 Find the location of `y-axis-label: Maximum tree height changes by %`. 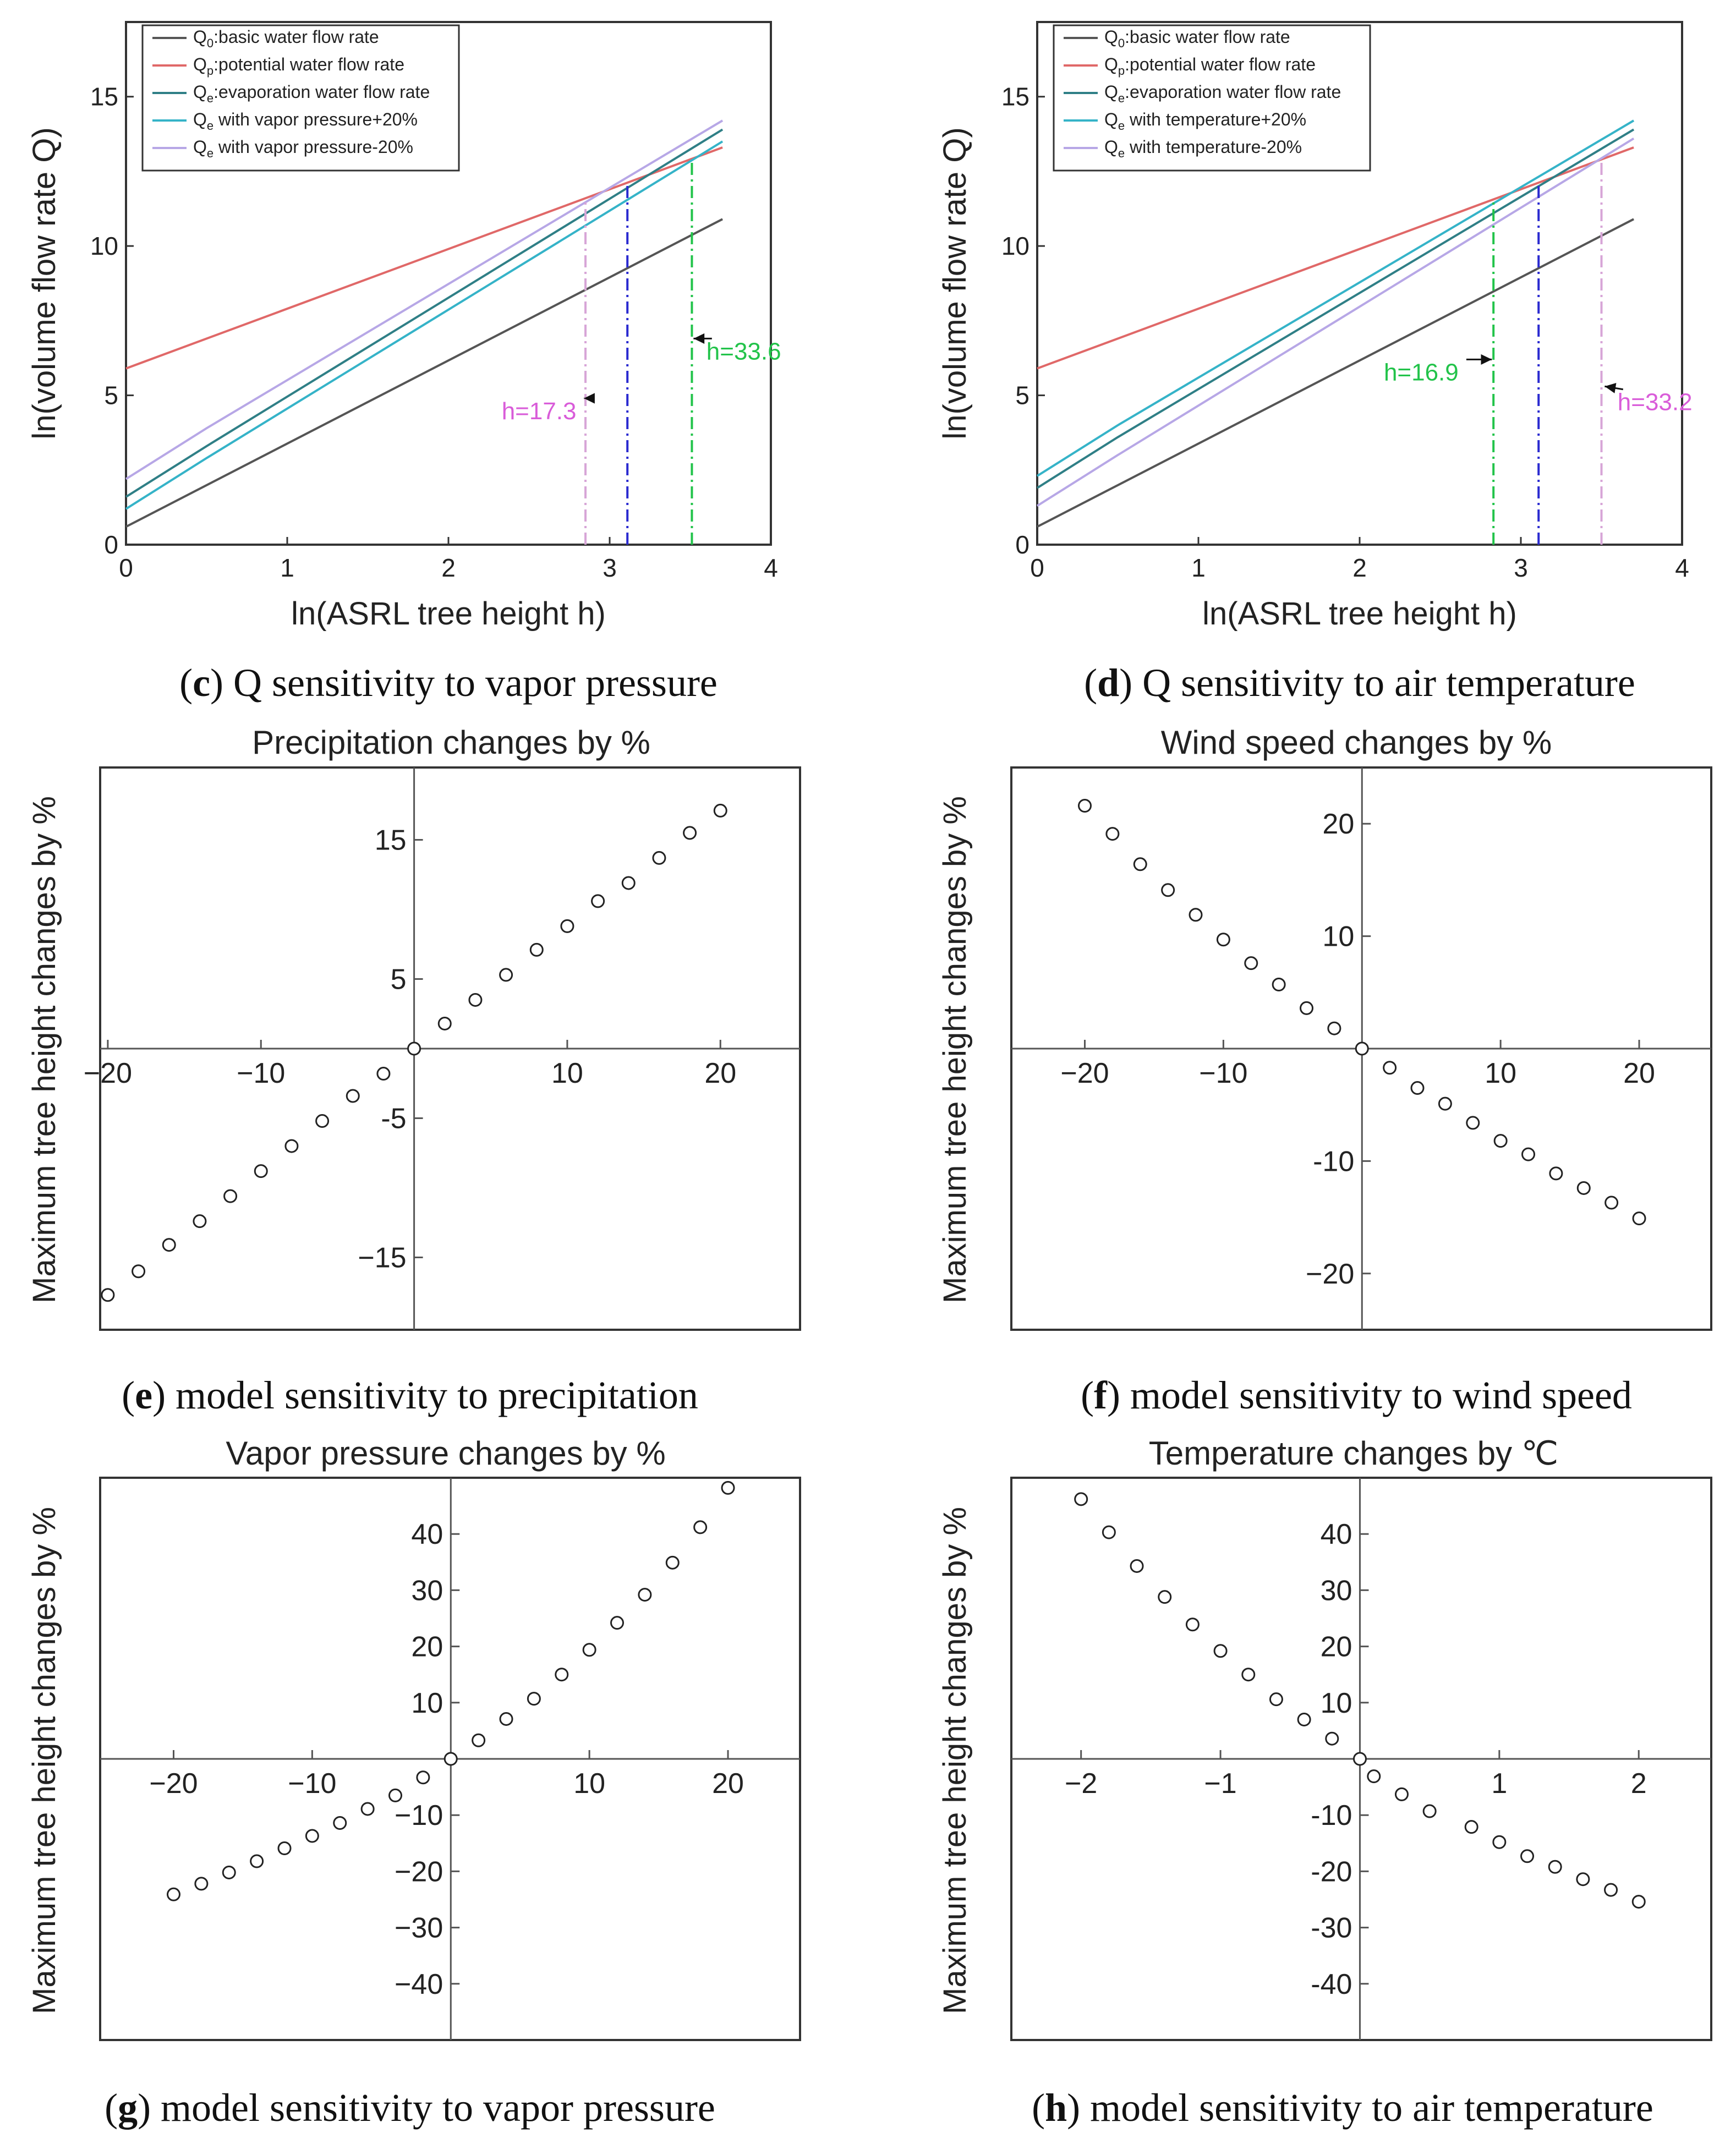

y-axis-label: Maximum tree height changes by % is located at coordinates (955, 1049).